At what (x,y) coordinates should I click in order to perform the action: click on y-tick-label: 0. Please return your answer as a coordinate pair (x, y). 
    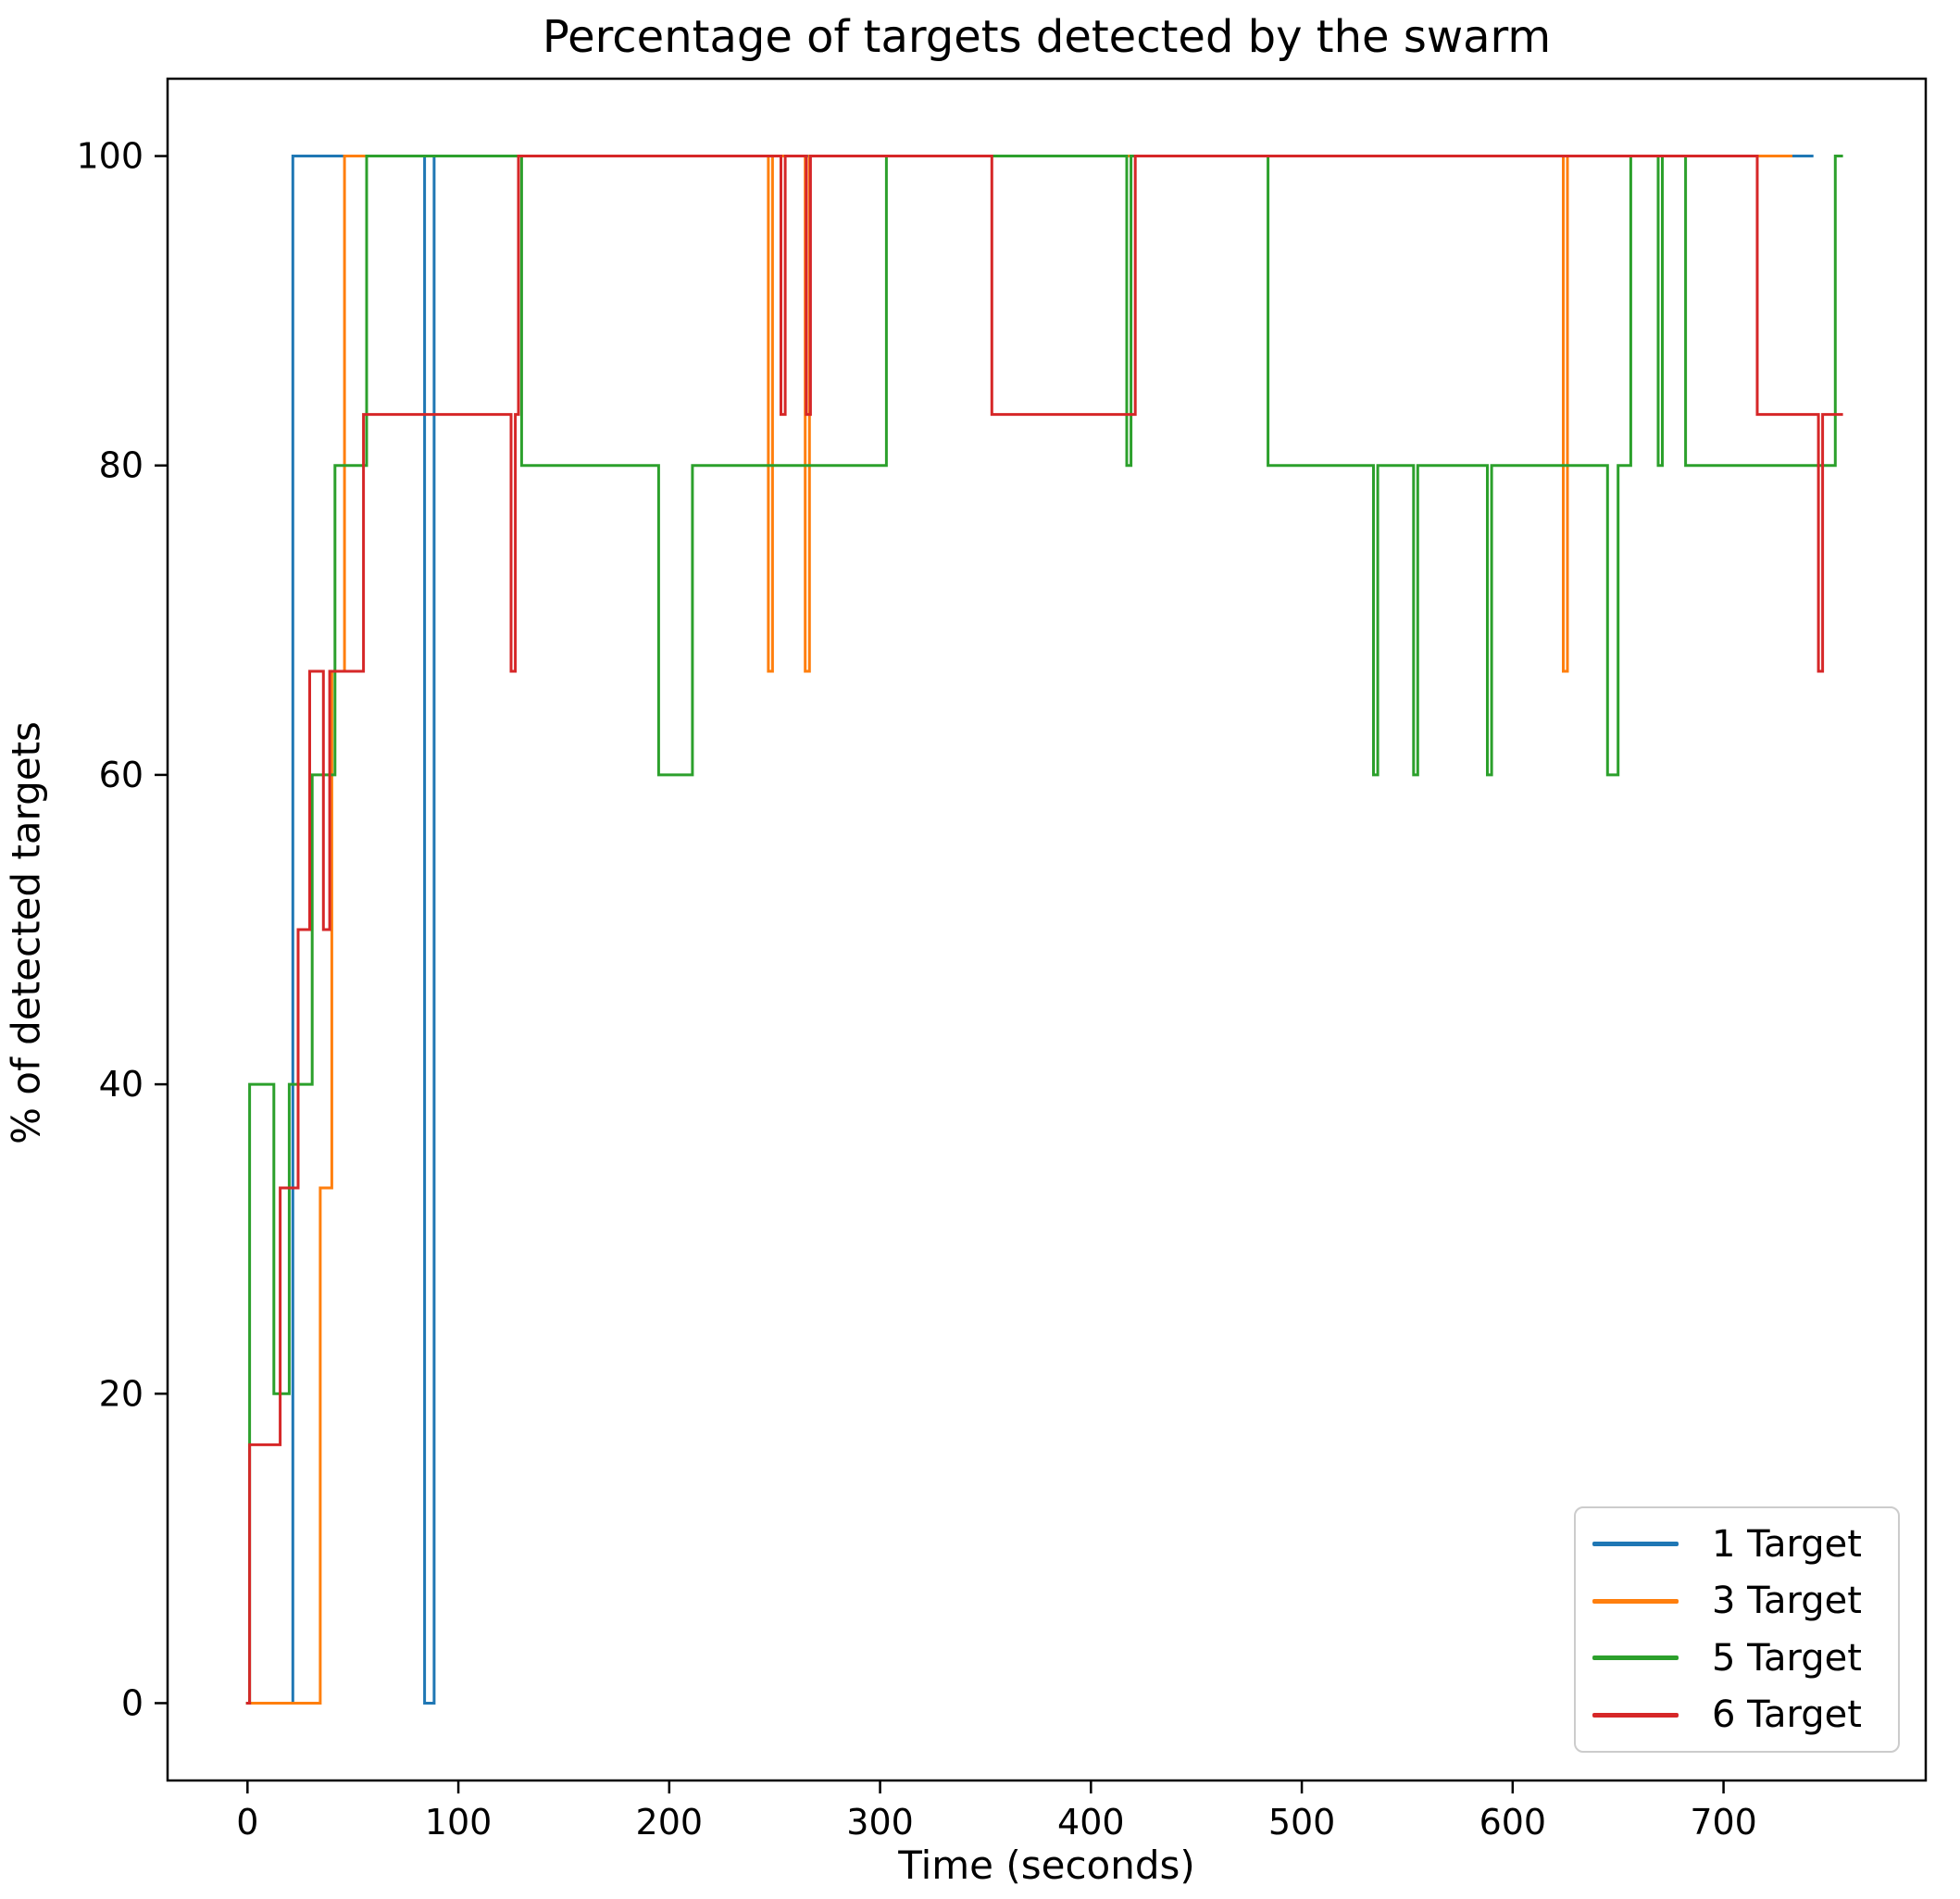
    Looking at the image, I should click on (132, 1702).